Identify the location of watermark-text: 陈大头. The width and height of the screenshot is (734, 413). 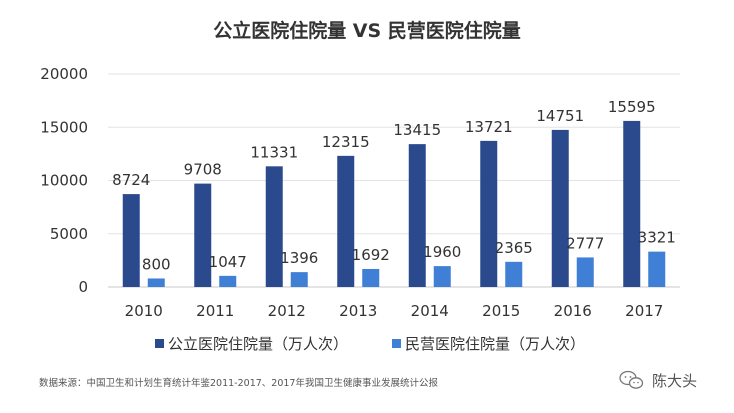
(674, 381).